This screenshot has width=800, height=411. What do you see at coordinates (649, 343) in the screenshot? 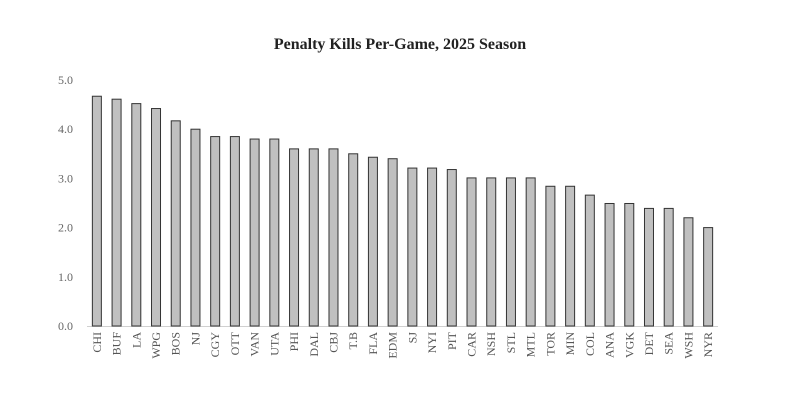
I see `x-tick-label: DET` at bounding box center [649, 343].